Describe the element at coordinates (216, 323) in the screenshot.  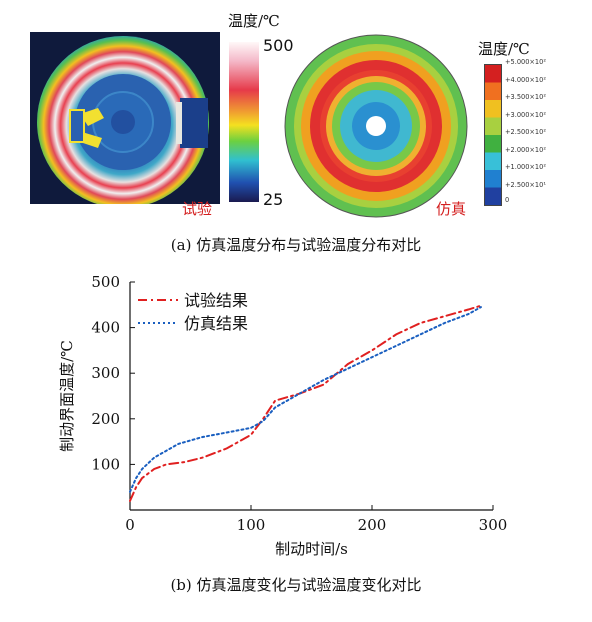
I see `legend-label: 仿真结果` at that location.